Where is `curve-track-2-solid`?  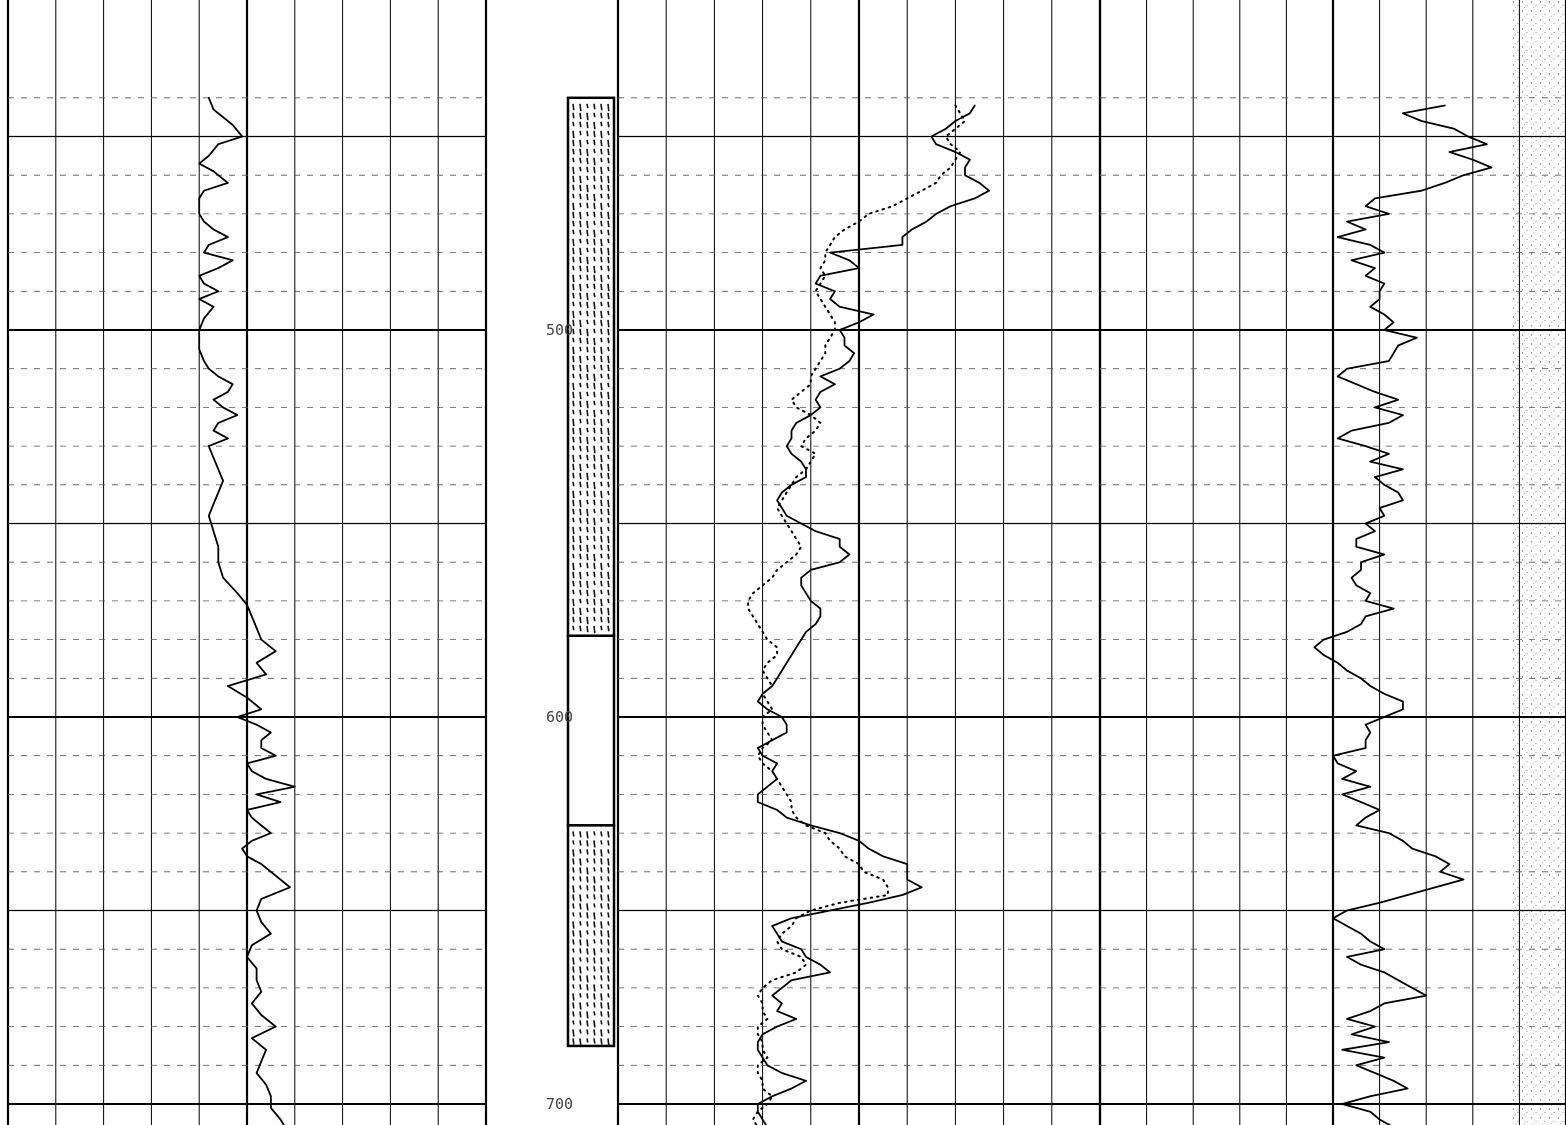
curve-track-2-solid is located at coordinates (873, 614).